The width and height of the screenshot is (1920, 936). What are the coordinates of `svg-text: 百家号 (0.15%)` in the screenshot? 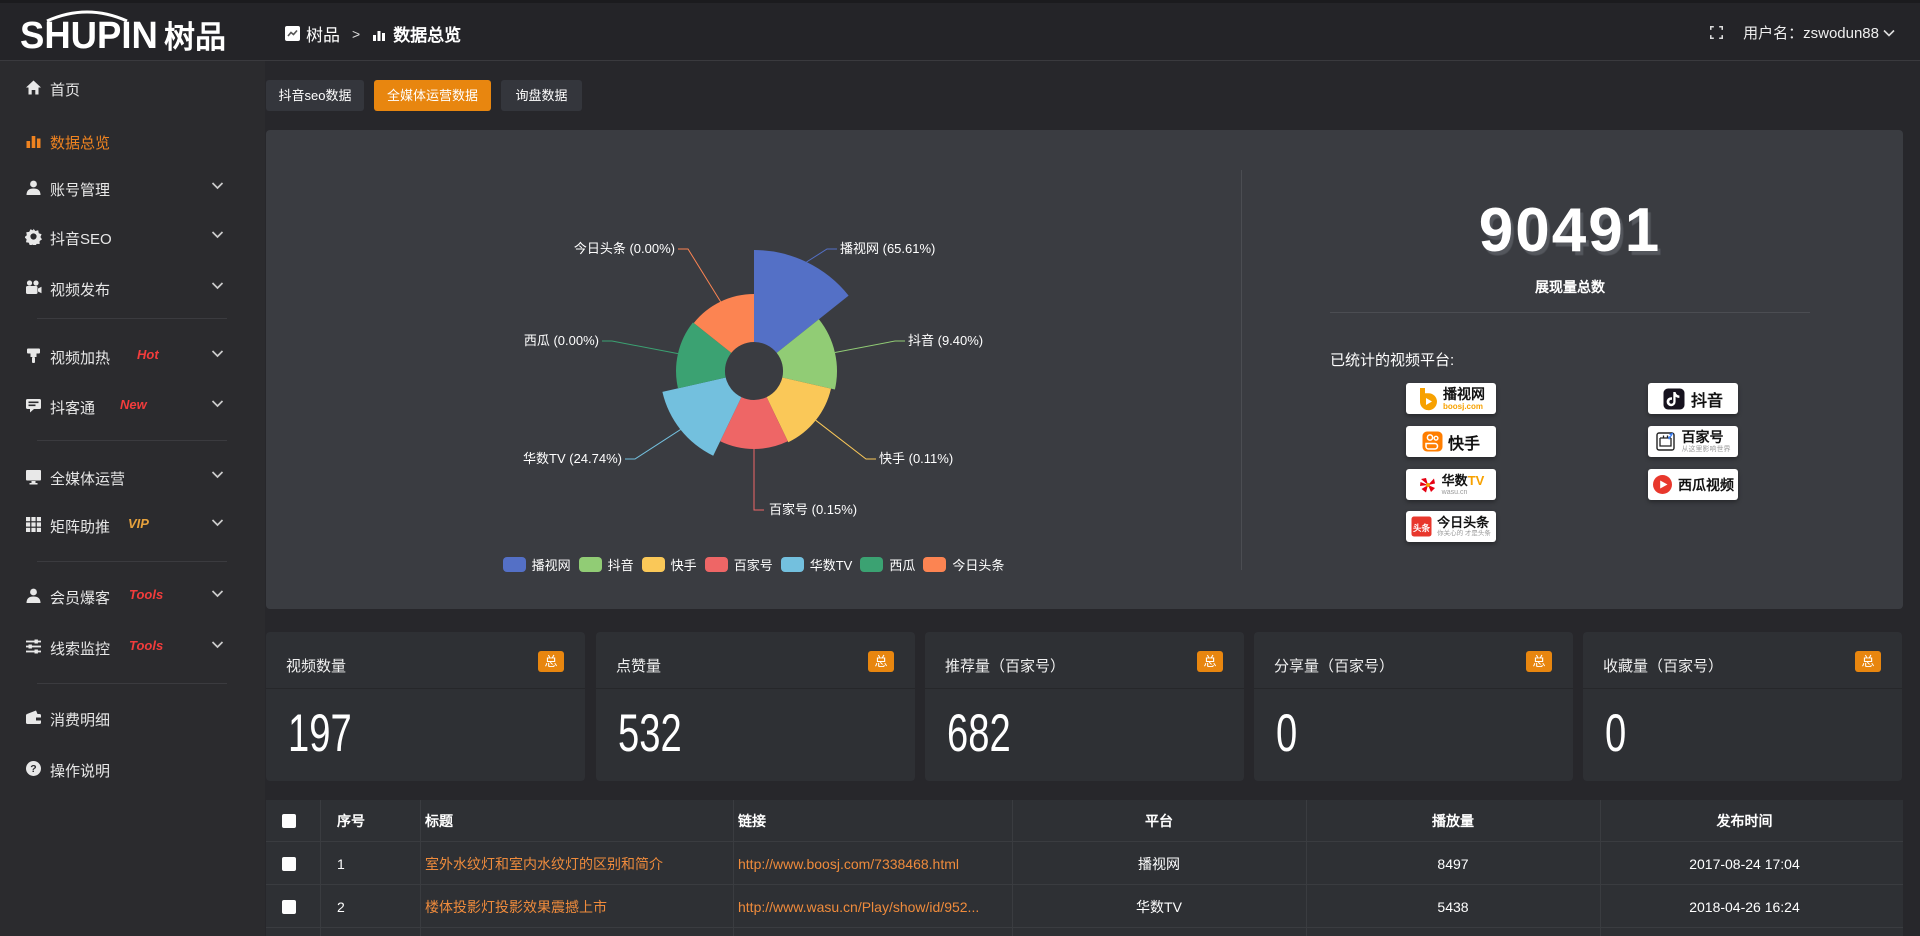 It's located at (813, 509).